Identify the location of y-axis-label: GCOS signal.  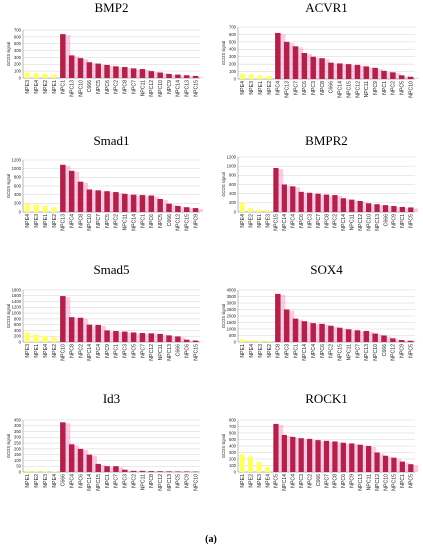
(223, 316).